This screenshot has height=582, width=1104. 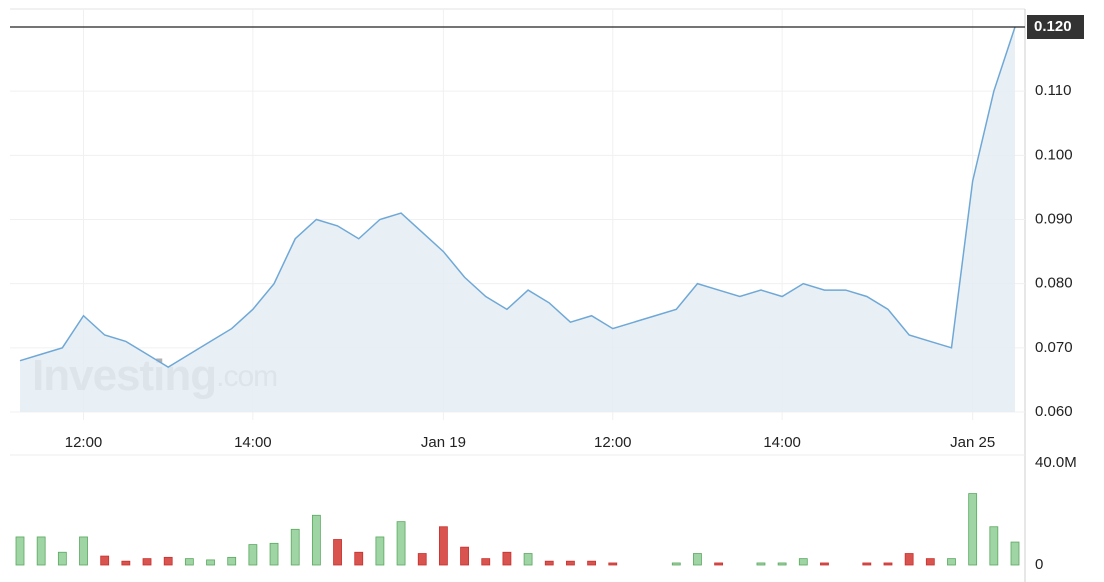 What do you see at coordinates (1053, 26) in the screenshot?
I see `last-price-label: 0.120` at bounding box center [1053, 26].